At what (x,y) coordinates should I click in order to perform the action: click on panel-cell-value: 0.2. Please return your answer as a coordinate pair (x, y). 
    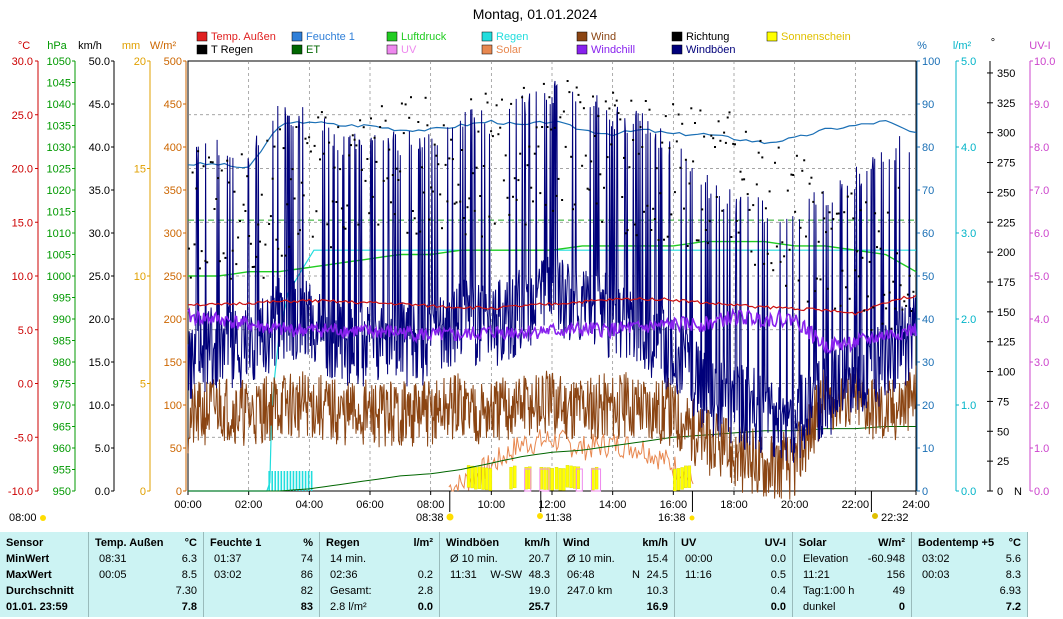
    Looking at the image, I should click on (425, 575).